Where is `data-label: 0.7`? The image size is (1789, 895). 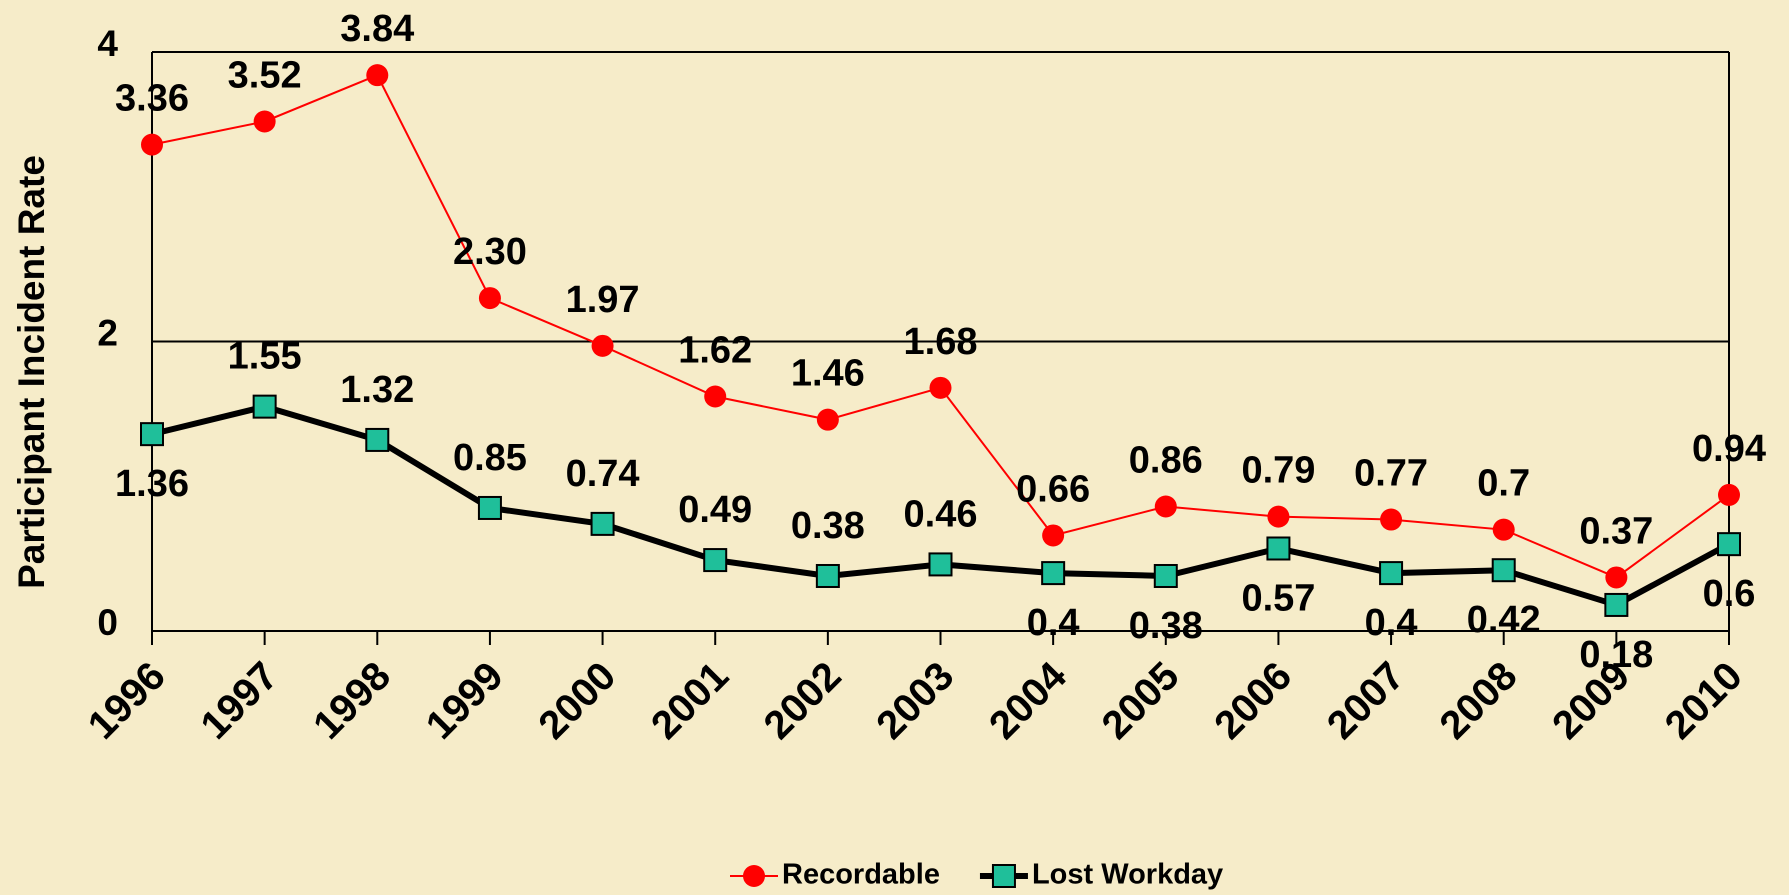
data-label: 0.7 is located at coordinates (1503, 484).